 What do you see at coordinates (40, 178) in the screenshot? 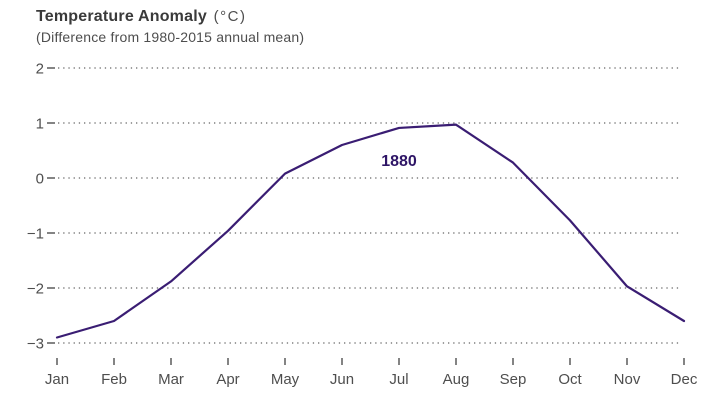
I see `y-axis-label: 0` at bounding box center [40, 178].